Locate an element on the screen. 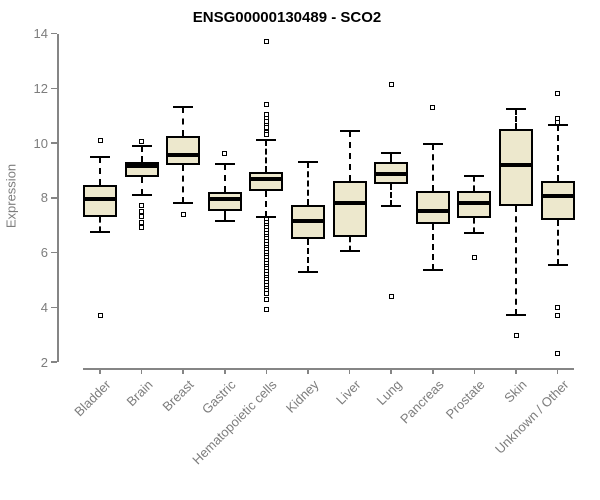 This screenshot has width=600, height=500. y-tick-label: 6 is located at coordinates (44, 252).